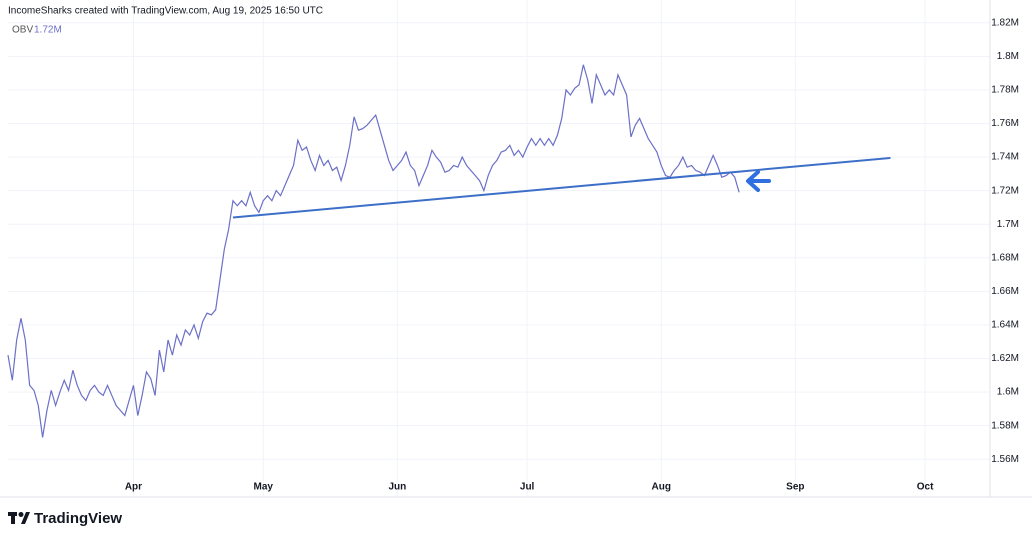 This screenshot has width=1032, height=540. Describe the element at coordinates (527, 487) in the screenshot. I see `x-tick-label: Jul` at that location.